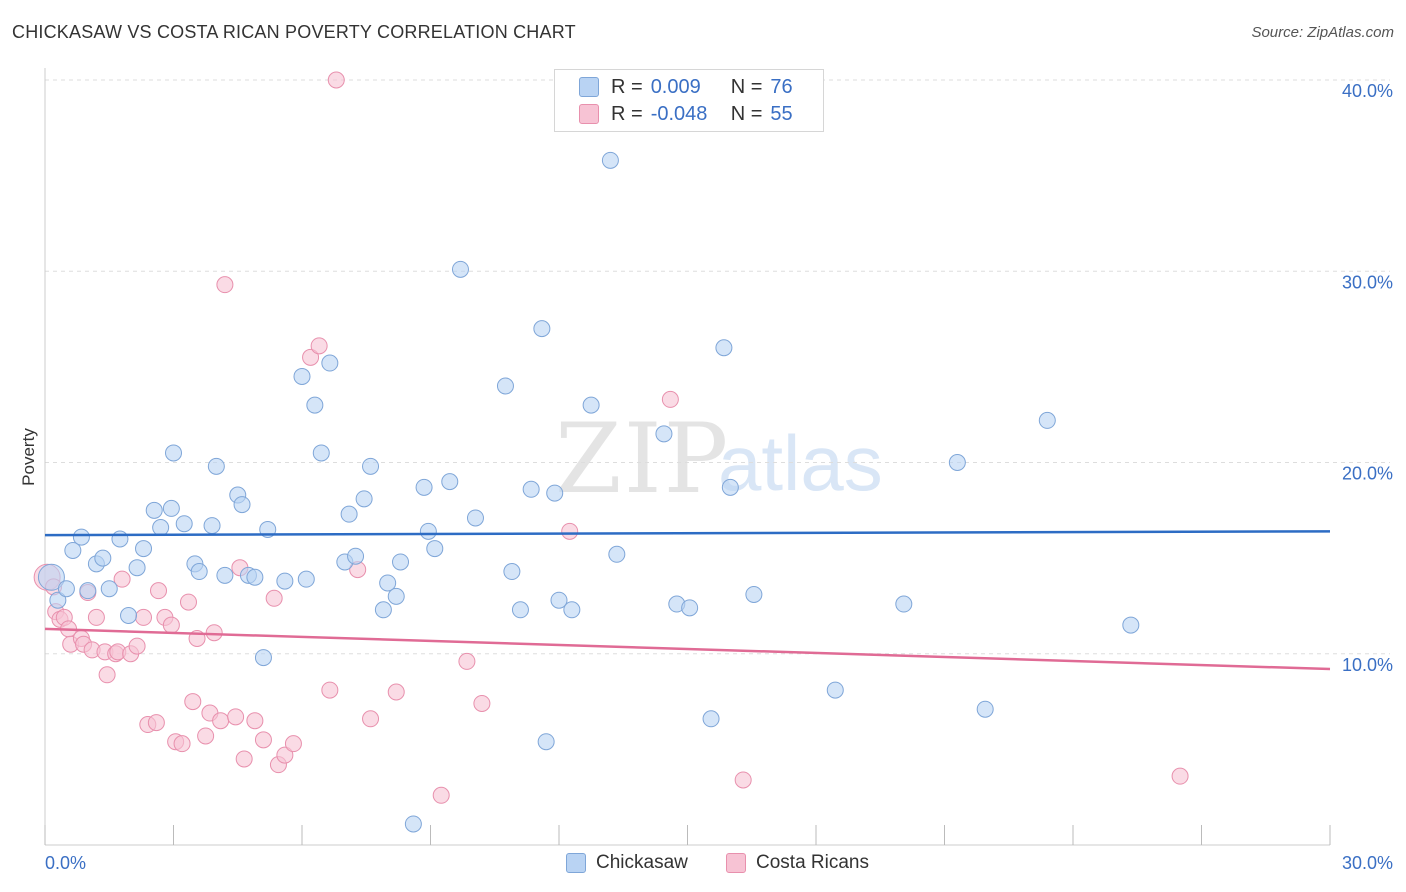 Image resolution: width=1406 pixels, height=892 pixels. Describe the element at coordinates (1322, 32) in the screenshot. I see `source-credit: Source: ZipAtlas.com` at that location.